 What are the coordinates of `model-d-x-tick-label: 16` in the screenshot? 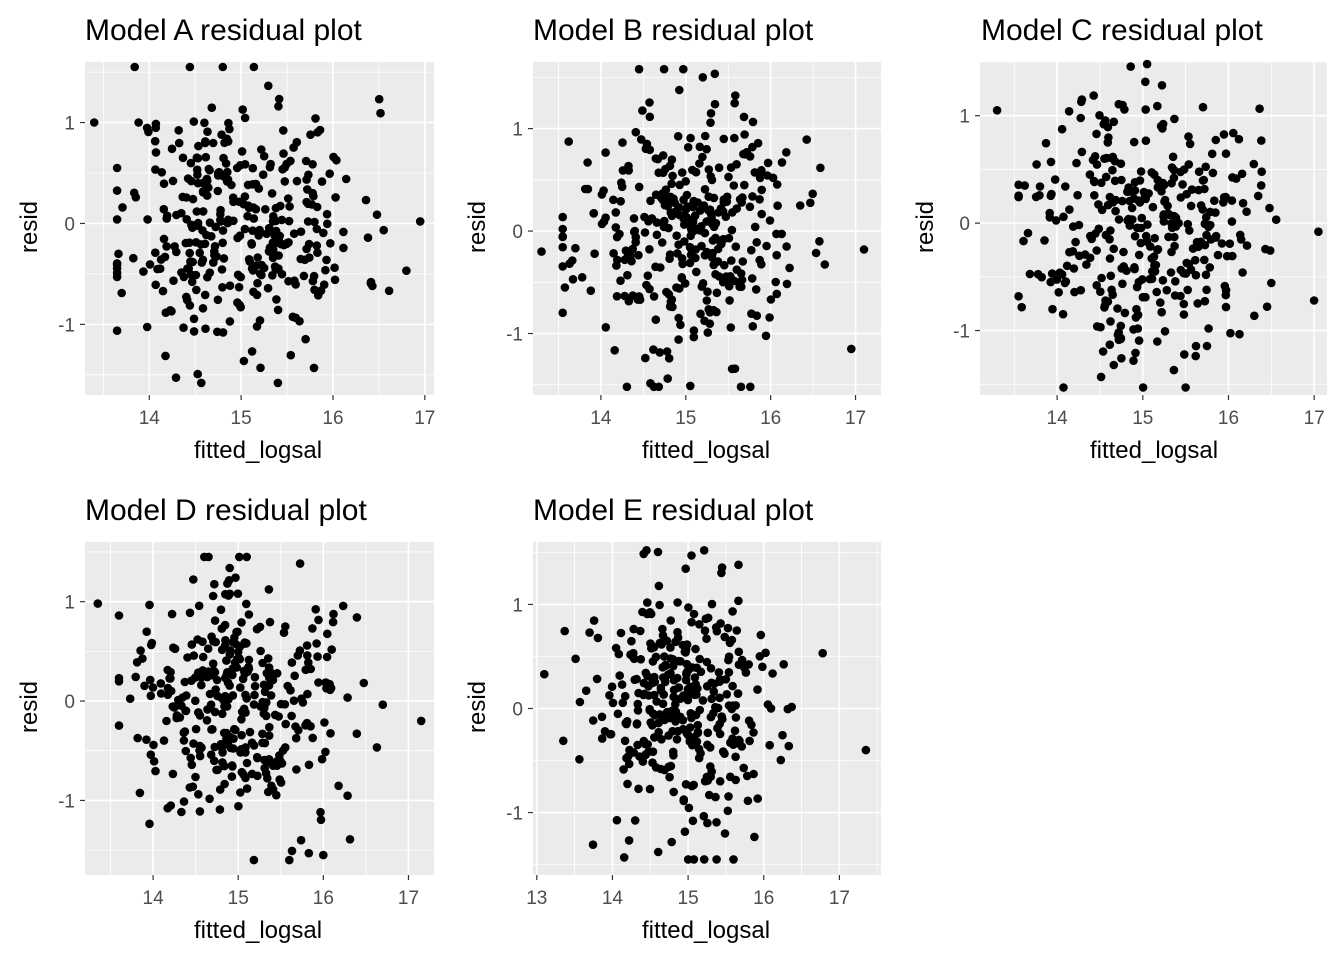 It's located at (323, 898).